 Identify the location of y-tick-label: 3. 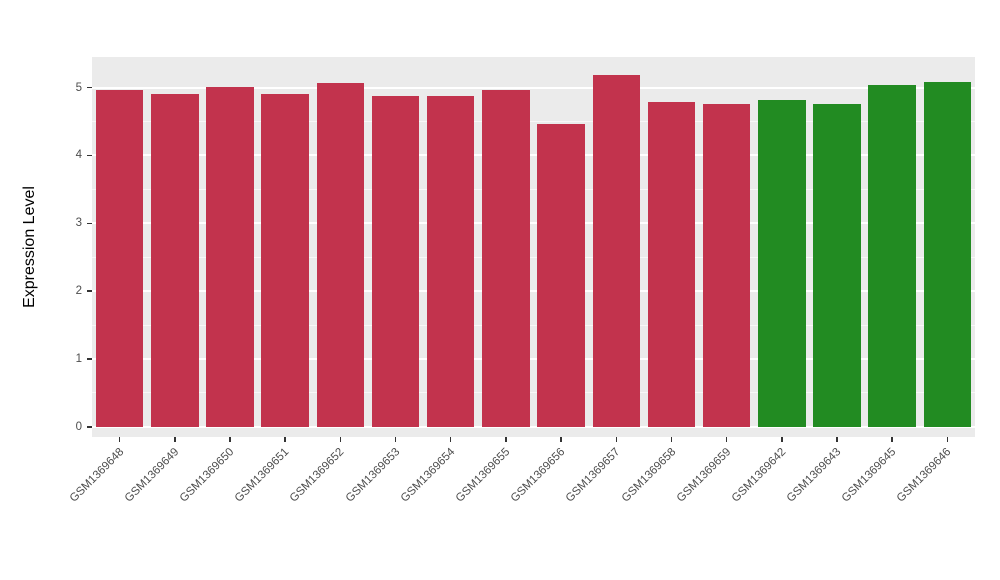
(78, 223).